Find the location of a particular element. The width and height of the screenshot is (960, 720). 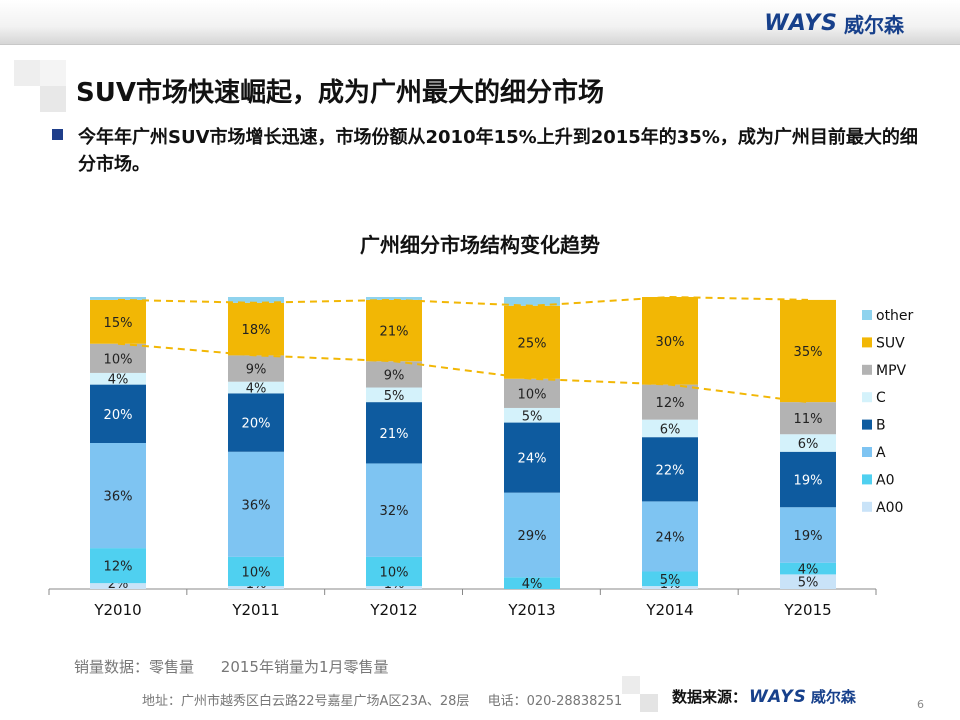

legend-label-b: B is located at coordinates (881, 426).